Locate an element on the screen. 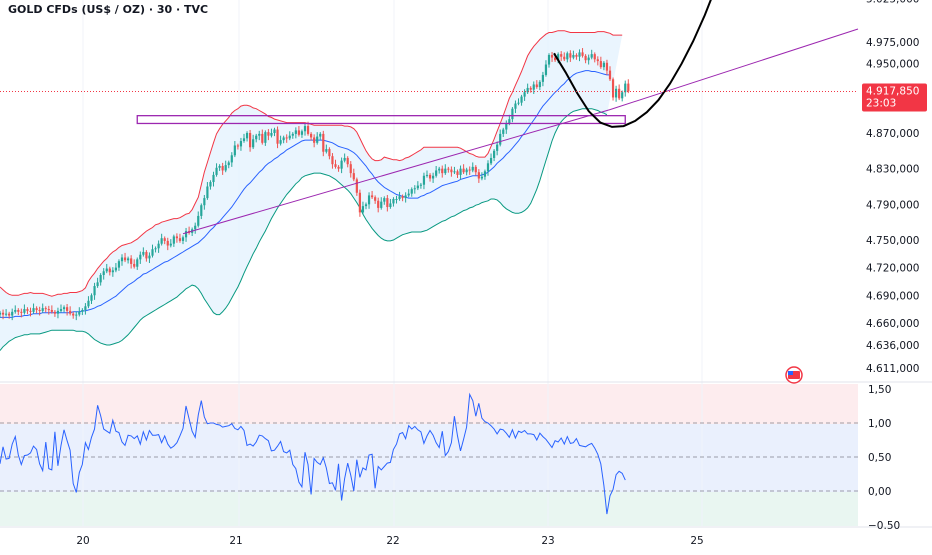 Image resolution: width=932 pixels, height=555 pixels. price-axis-tick: 4.720,000 is located at coordinates (892, 269).